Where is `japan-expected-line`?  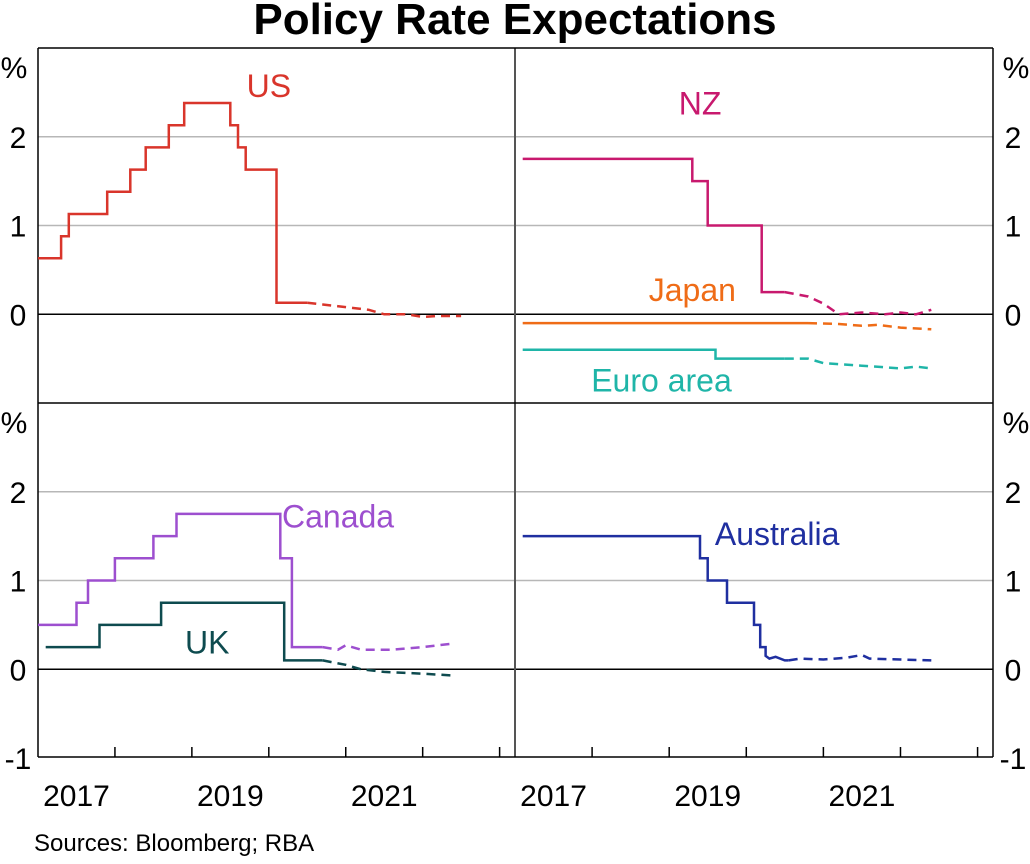
japan-expected-line is located at coordinates (869, 326).